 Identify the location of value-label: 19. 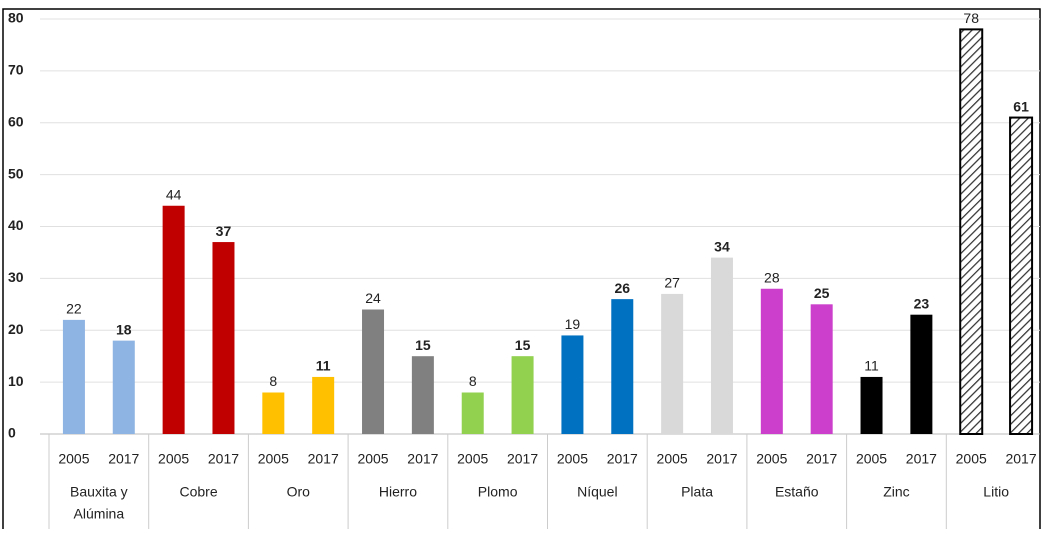
(573, 324).